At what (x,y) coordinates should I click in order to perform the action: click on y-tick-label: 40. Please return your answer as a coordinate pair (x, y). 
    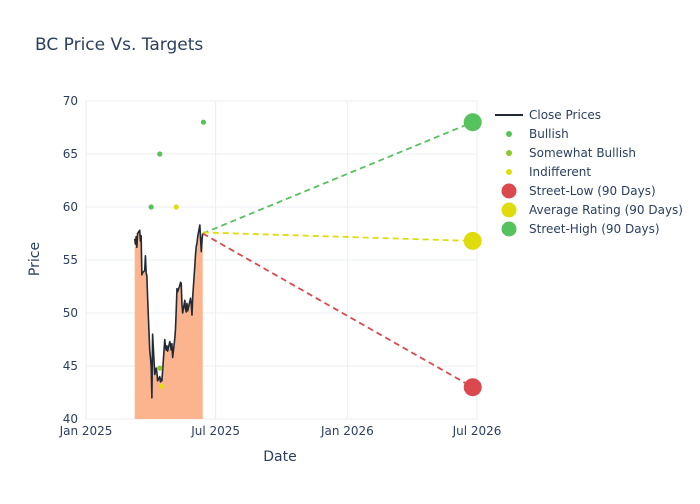
    Looking at the image, I should click on (70, 419).